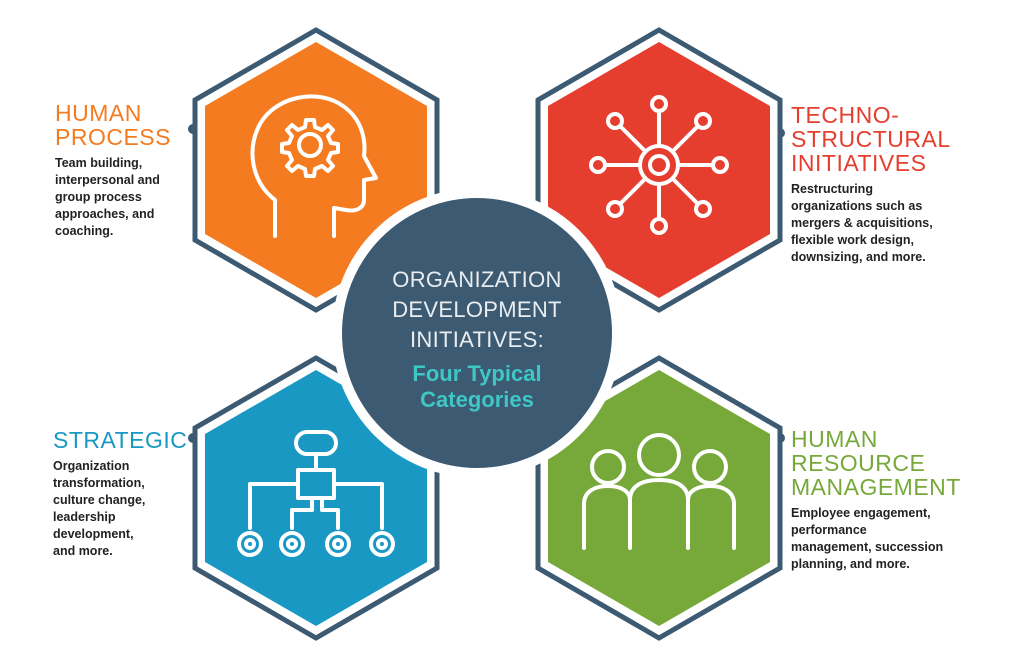 Image resolution: width=1015 pixels, height=667 pixels. I want to click on center-circle, so click(477, 333).